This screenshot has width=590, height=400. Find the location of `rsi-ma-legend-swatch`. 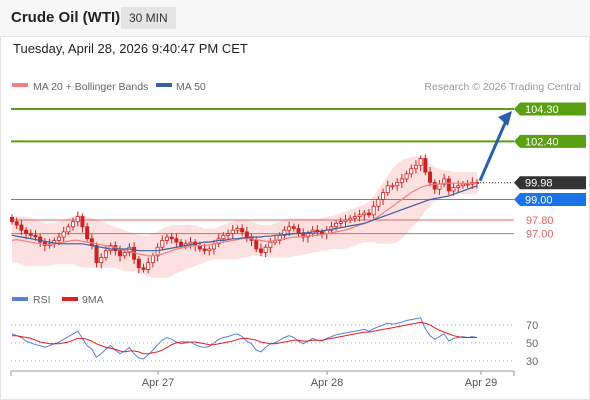

rsi-ma-legend-swatch is located at coordinates (70, 299).